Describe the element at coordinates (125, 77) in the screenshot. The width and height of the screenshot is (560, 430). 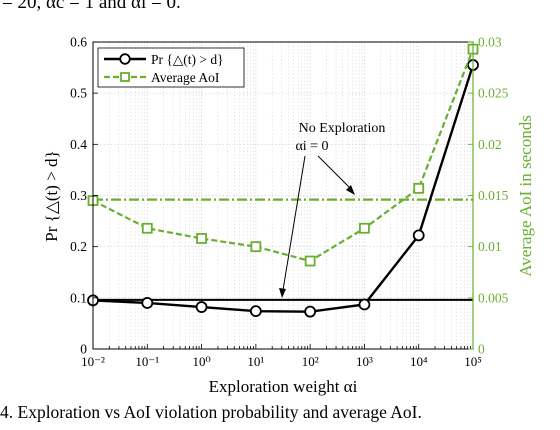
I see `legend-marker-square` at that location.